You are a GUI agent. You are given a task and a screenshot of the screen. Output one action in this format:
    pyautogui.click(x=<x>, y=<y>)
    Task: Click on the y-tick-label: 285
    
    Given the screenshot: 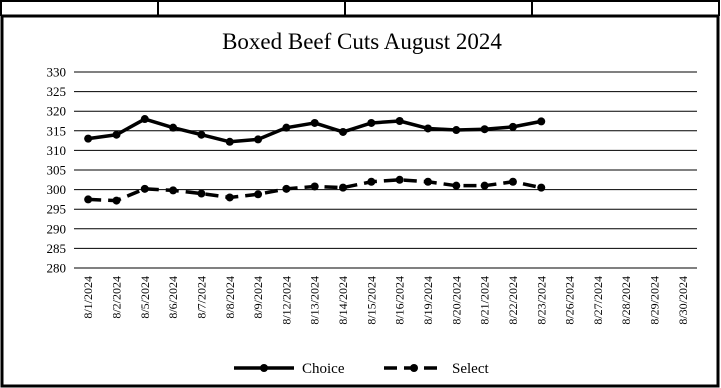 What is the action you would take?
    pyautogui.click(x=57, y=248)
    